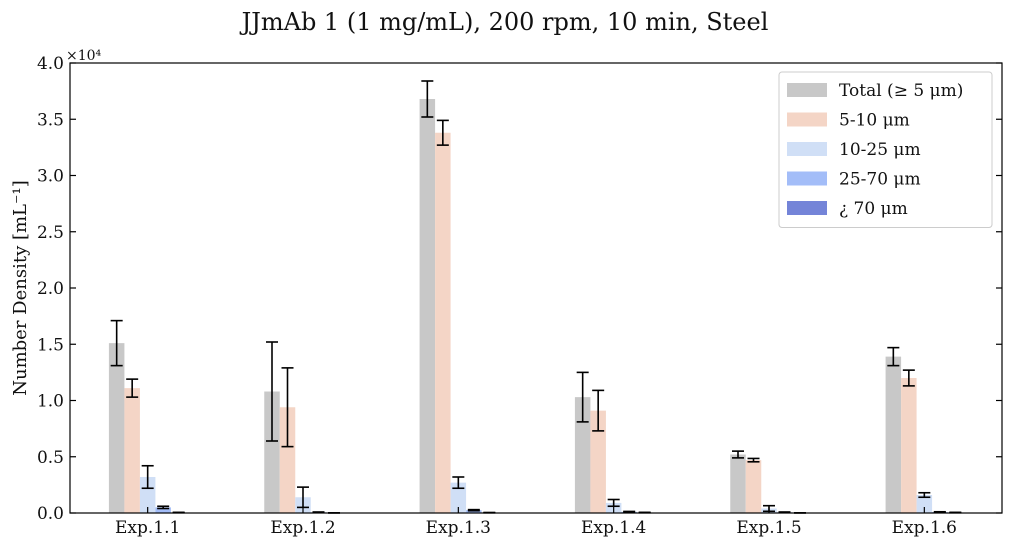  Describe the element at coordinates (582, 397) in the screenshot. I see `error-bar-1-Exp.1.4` at that location.